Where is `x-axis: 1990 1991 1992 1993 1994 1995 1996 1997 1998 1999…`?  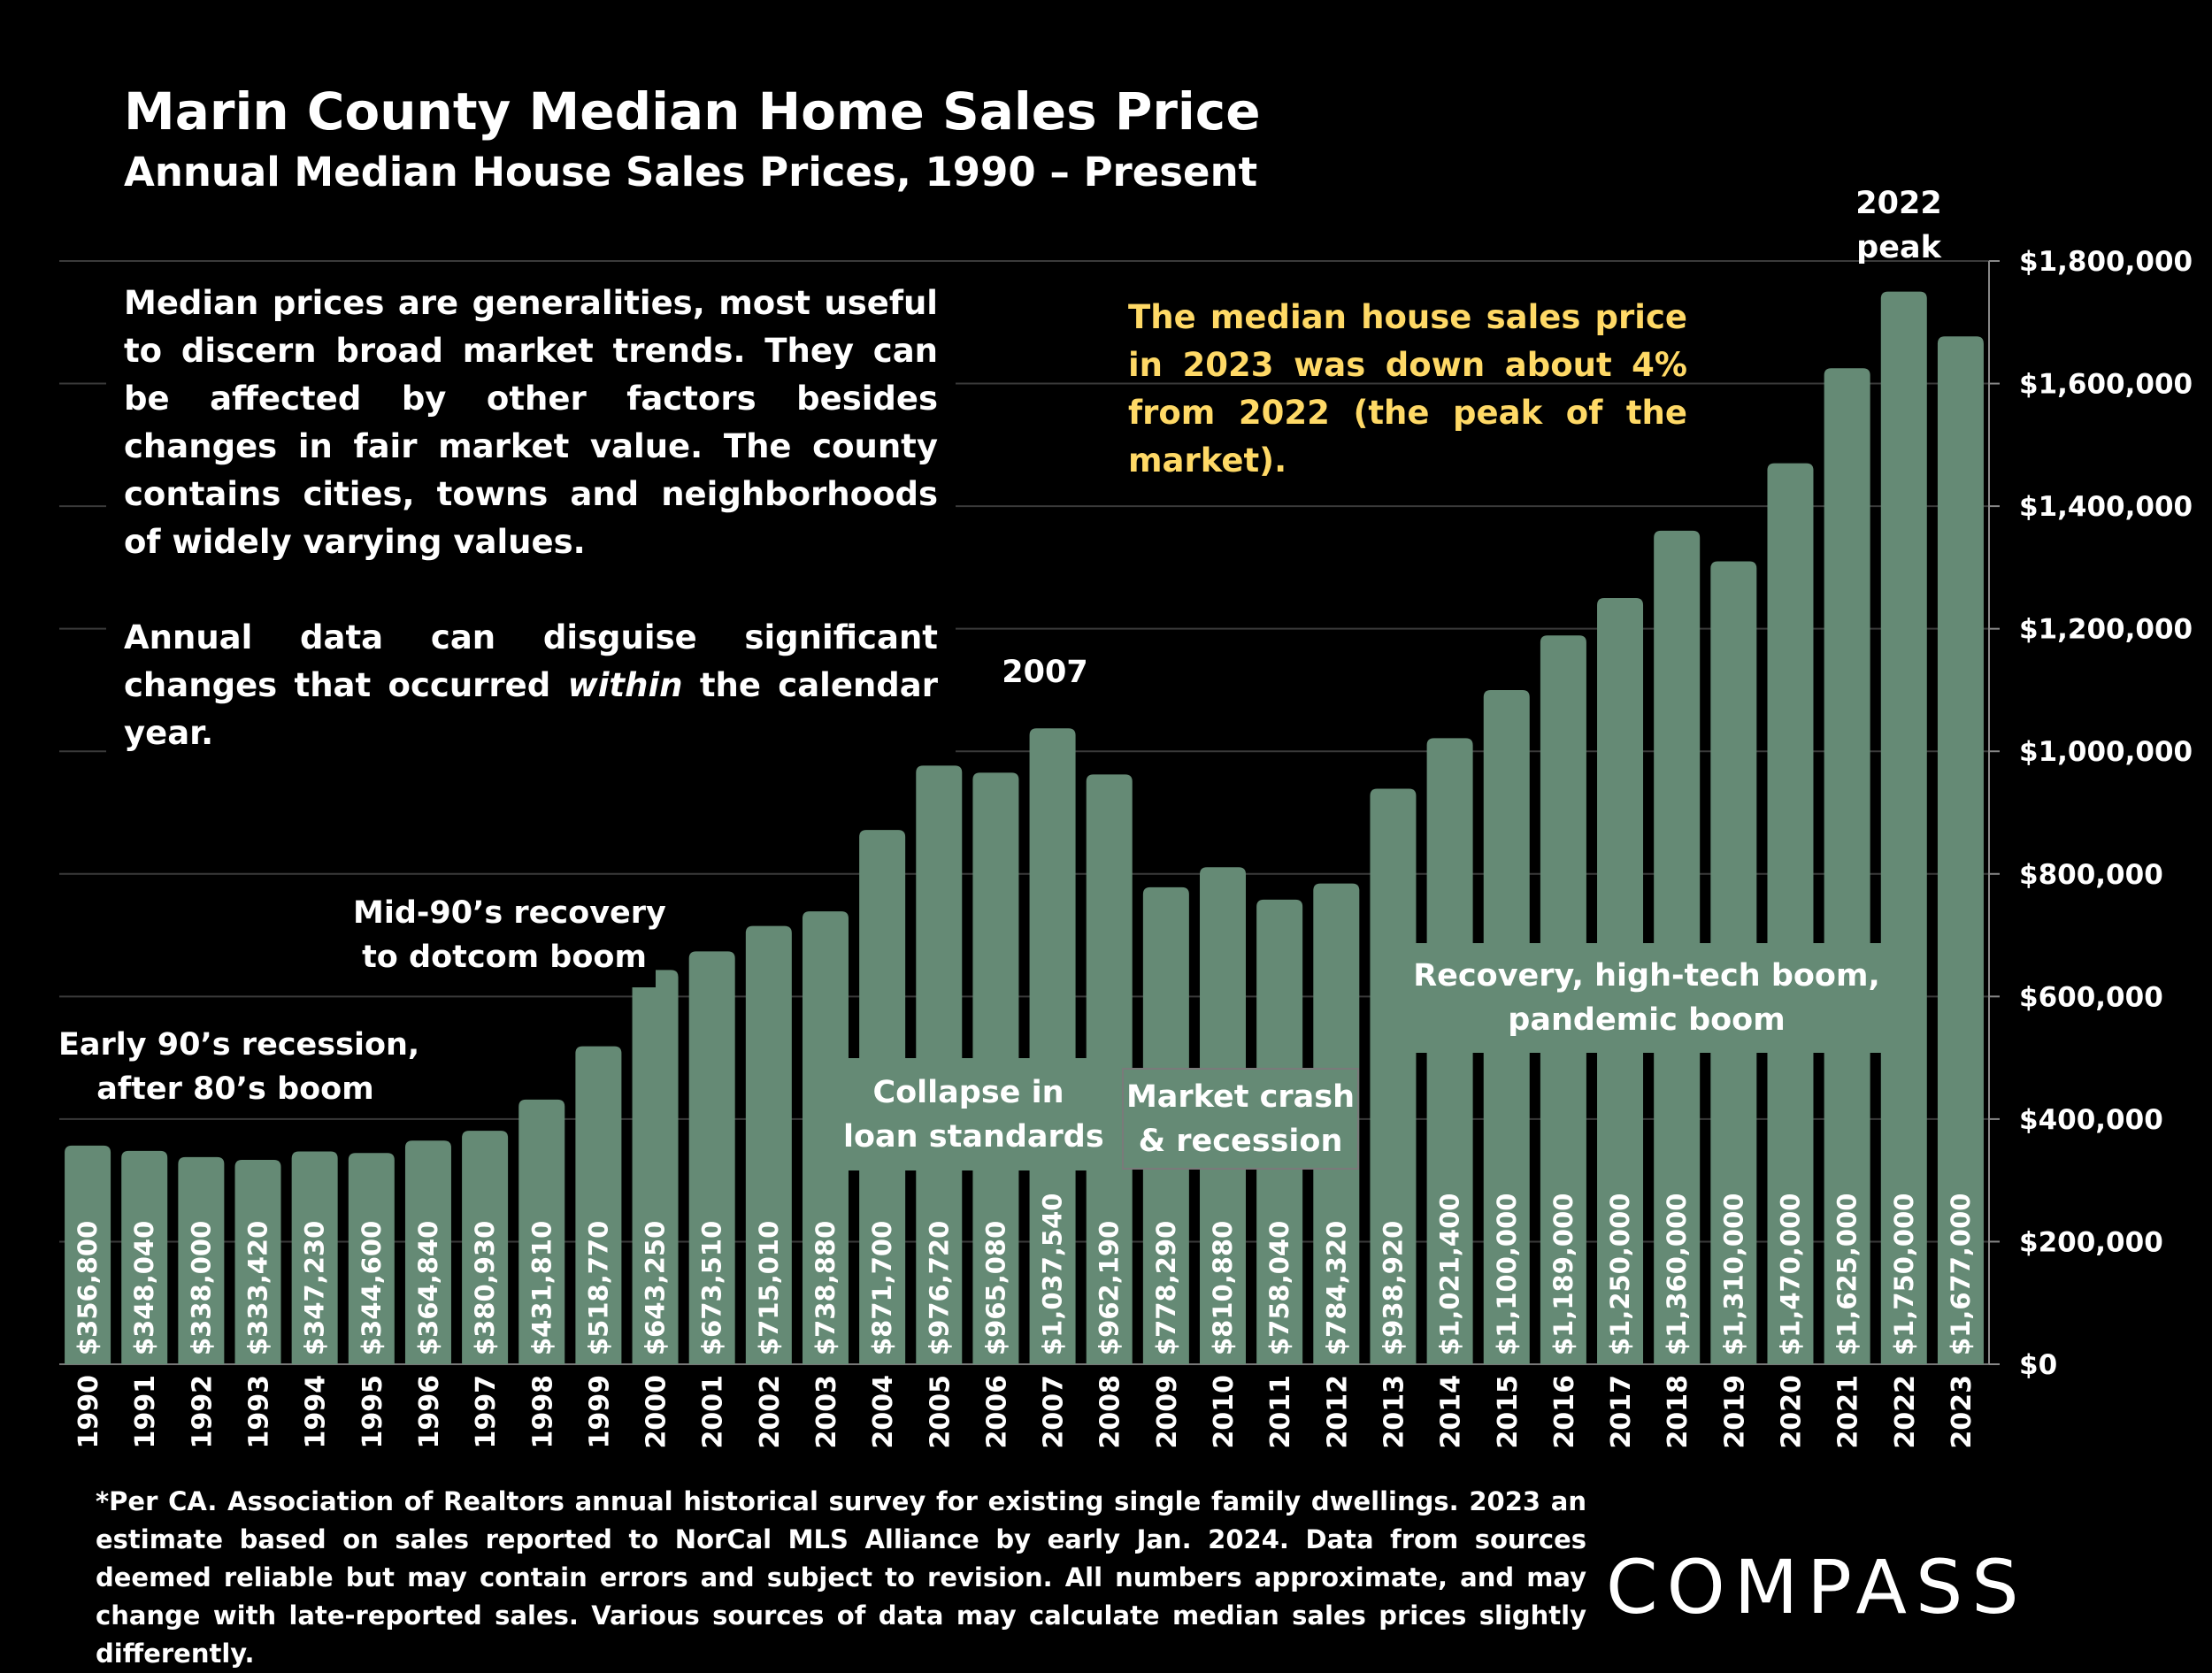
x-axis: 1990 1991 1992 1993 1994 1995 1996 1997 1998 1999… is located at coordinates (1026, 1412).